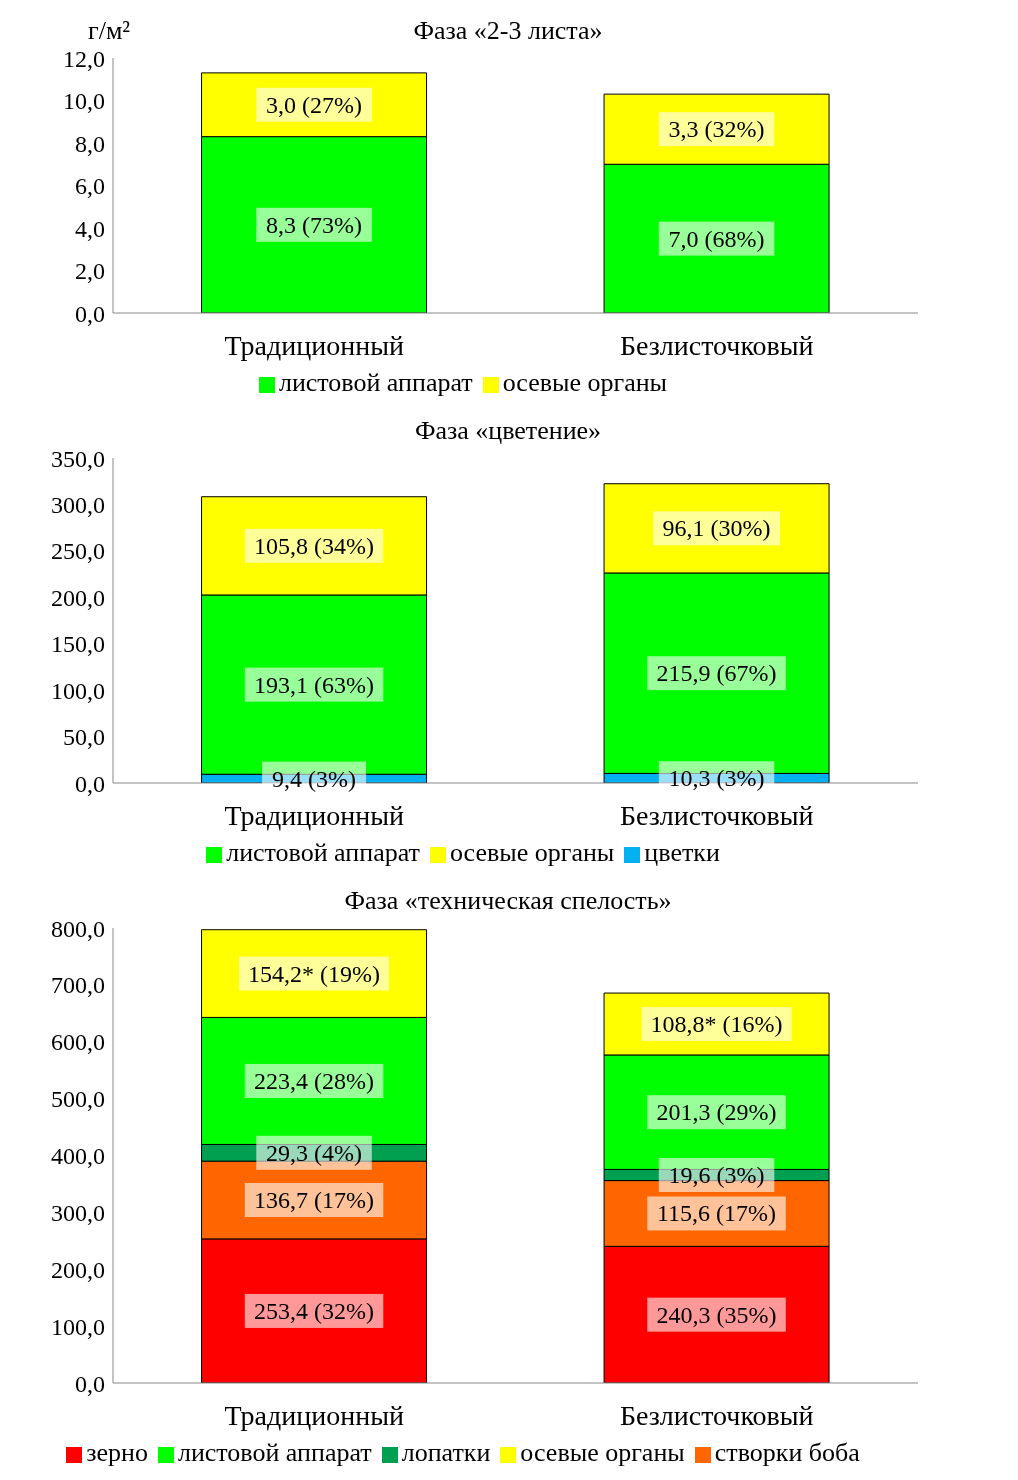  What do you see at coordinates (78, 985) in the screenshot?
I see `y-tick-label: 700,0` at bounding box center [78, 985].